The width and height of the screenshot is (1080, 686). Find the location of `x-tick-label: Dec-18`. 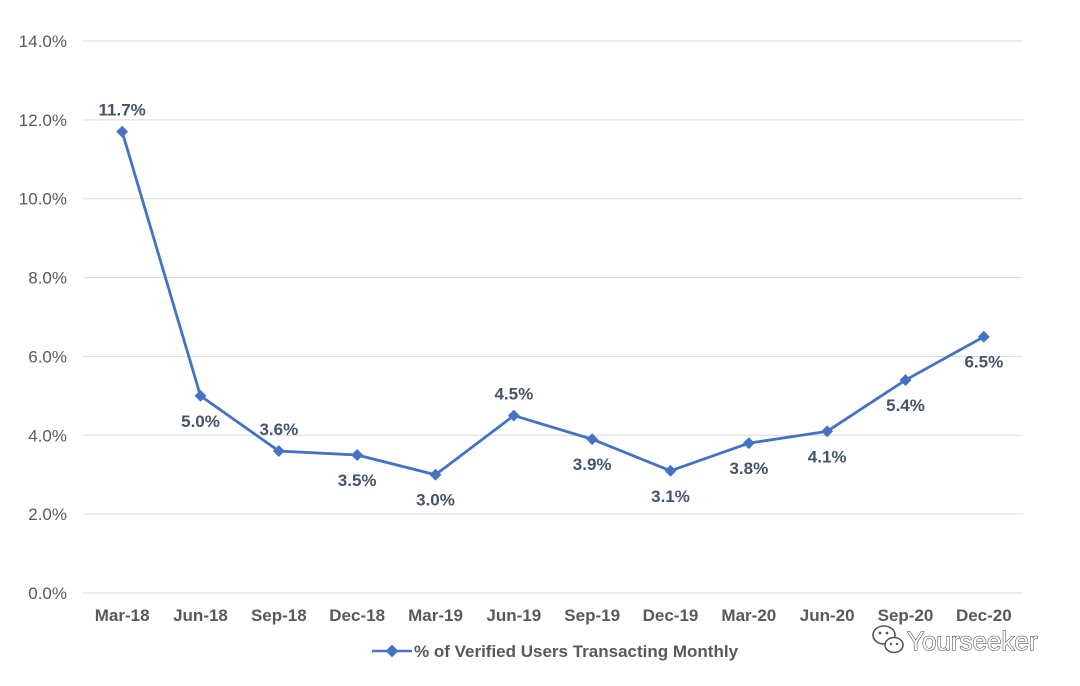

x-tick-label: Dec-18 is located at coordinates (357, 615).